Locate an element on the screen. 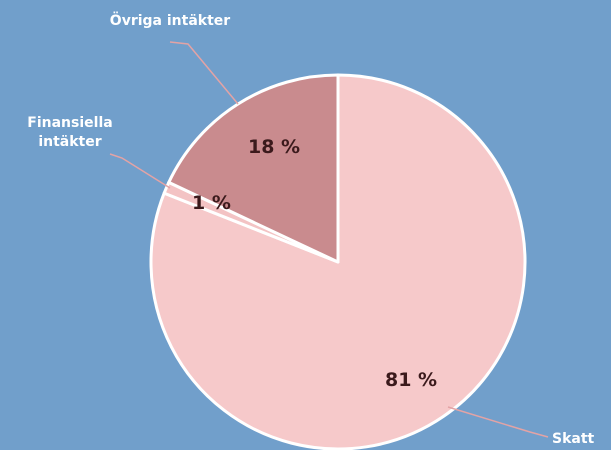  pie-slice is located at coordinates (253, 168).